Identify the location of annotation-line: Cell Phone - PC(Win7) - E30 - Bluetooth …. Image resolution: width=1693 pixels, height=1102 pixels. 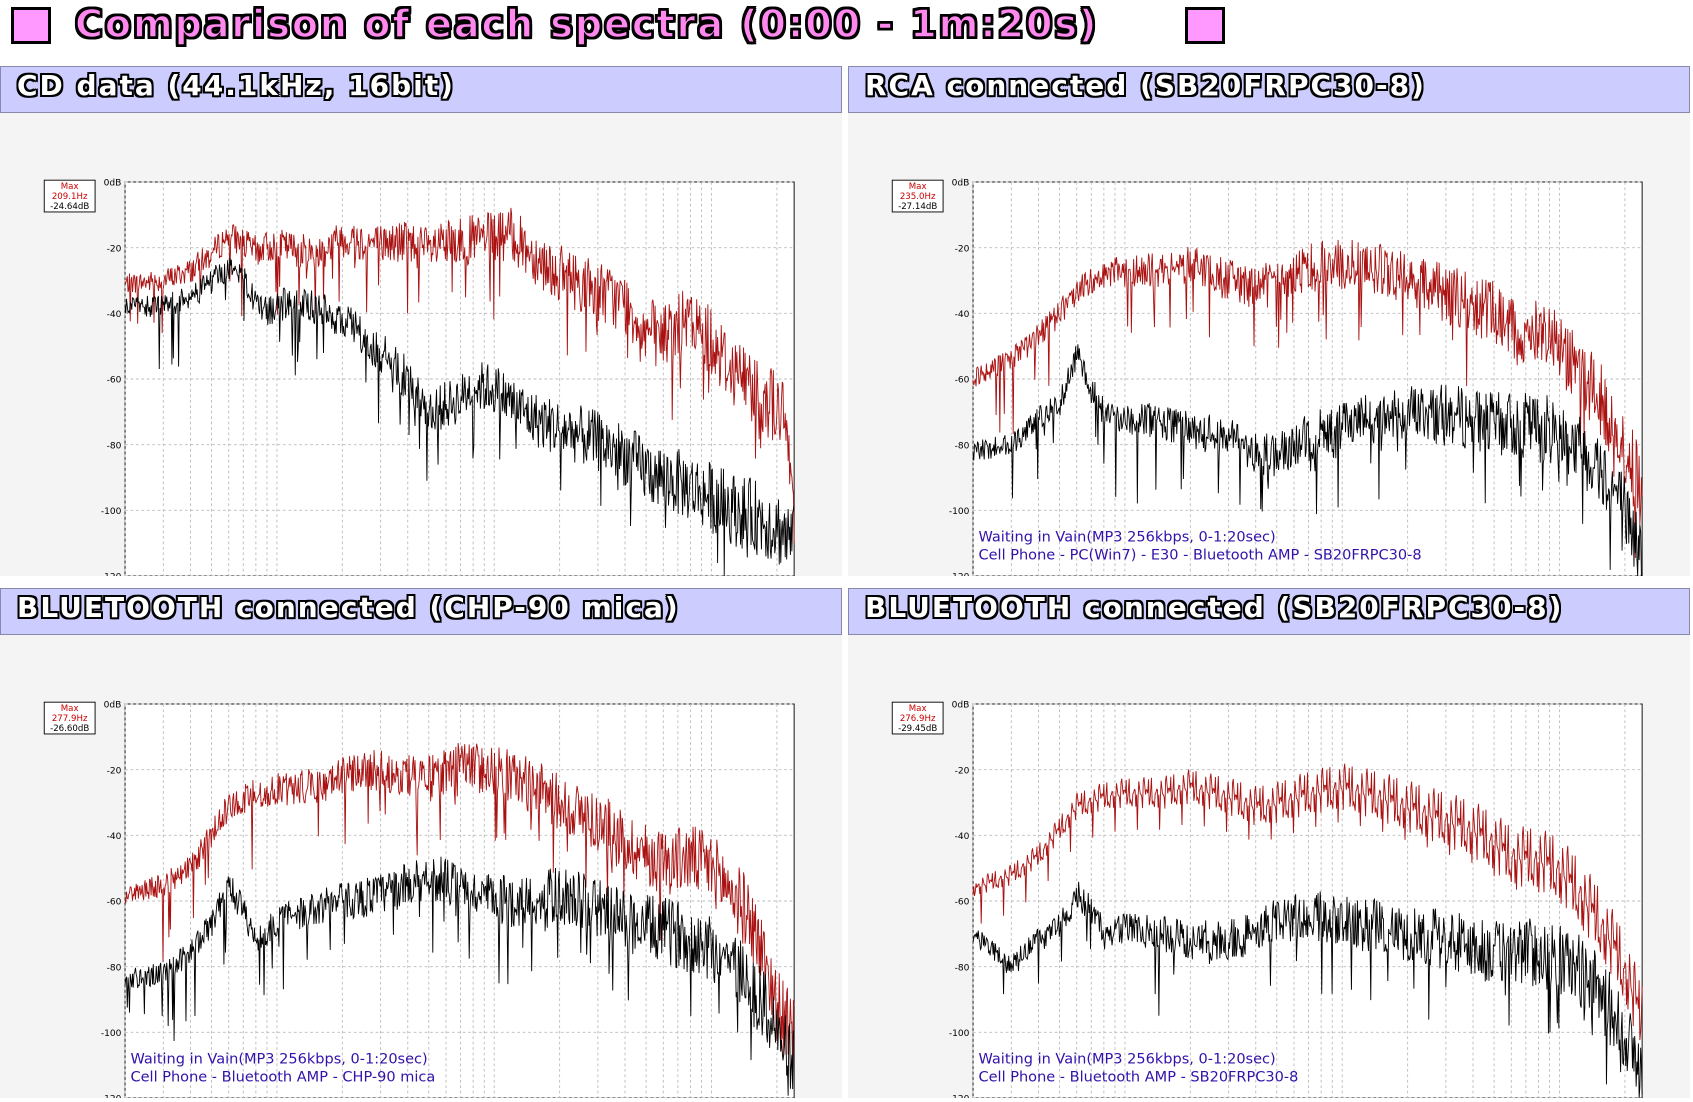
(1199, 556).